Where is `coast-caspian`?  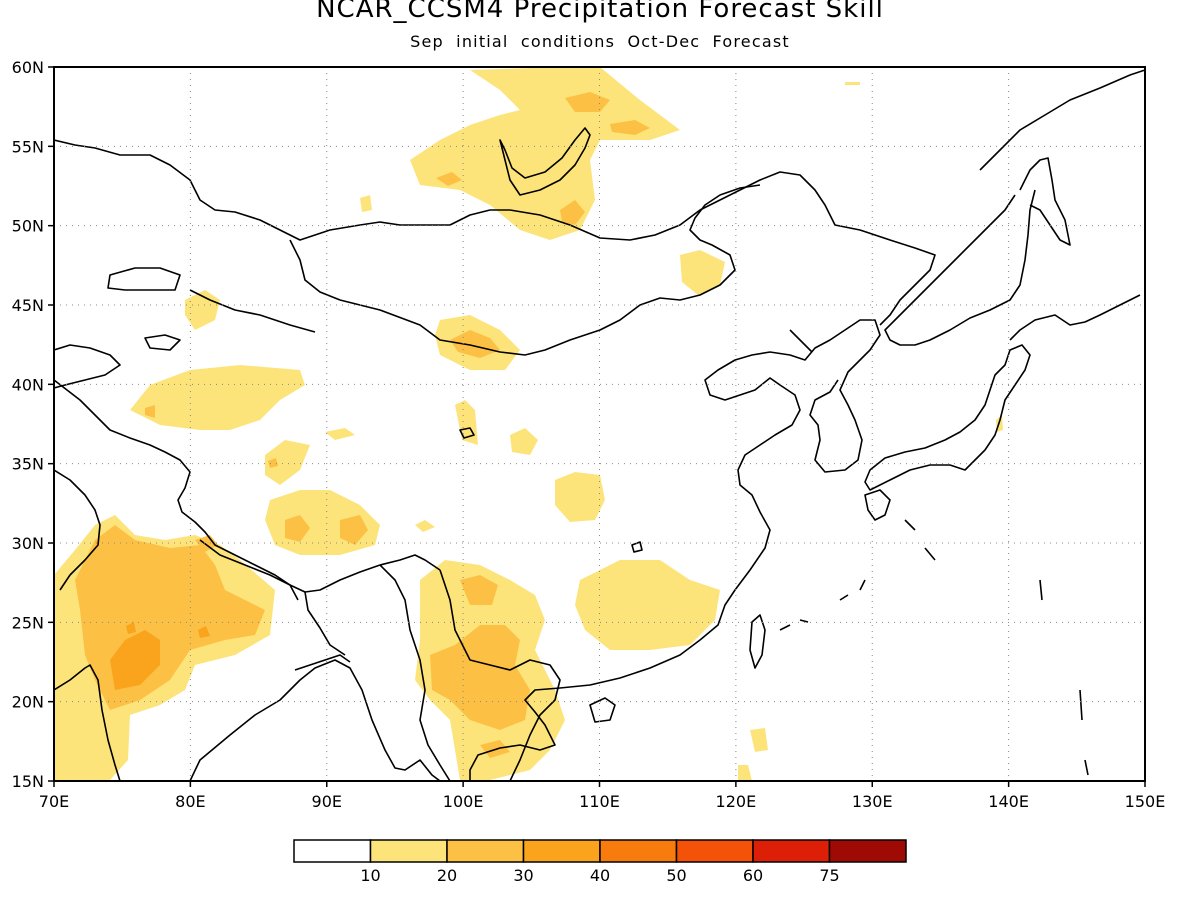
coast-caspian is located at coordinates (87, 366).